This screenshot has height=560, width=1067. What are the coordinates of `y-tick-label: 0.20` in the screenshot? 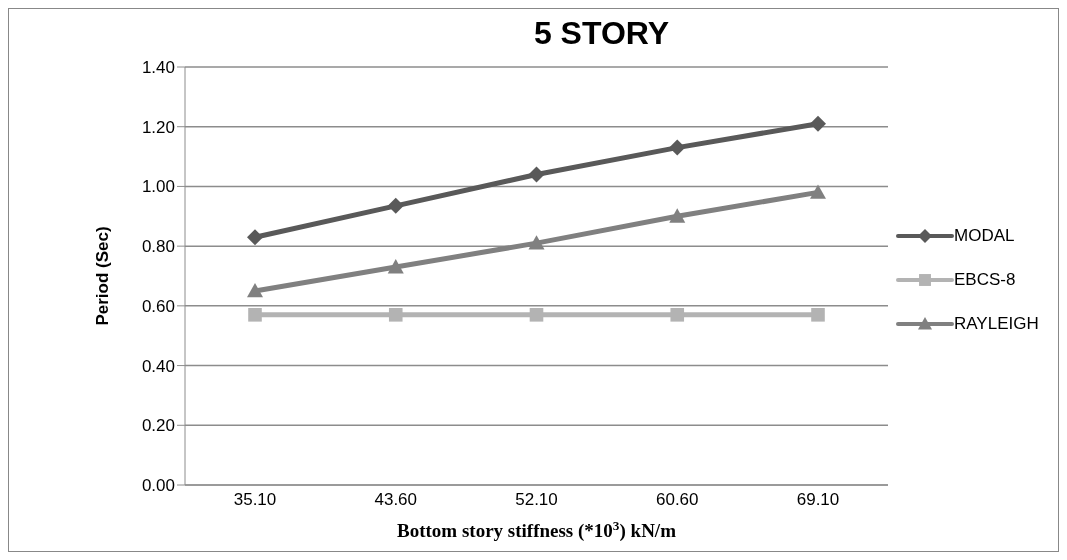 It's located at (158, 426).